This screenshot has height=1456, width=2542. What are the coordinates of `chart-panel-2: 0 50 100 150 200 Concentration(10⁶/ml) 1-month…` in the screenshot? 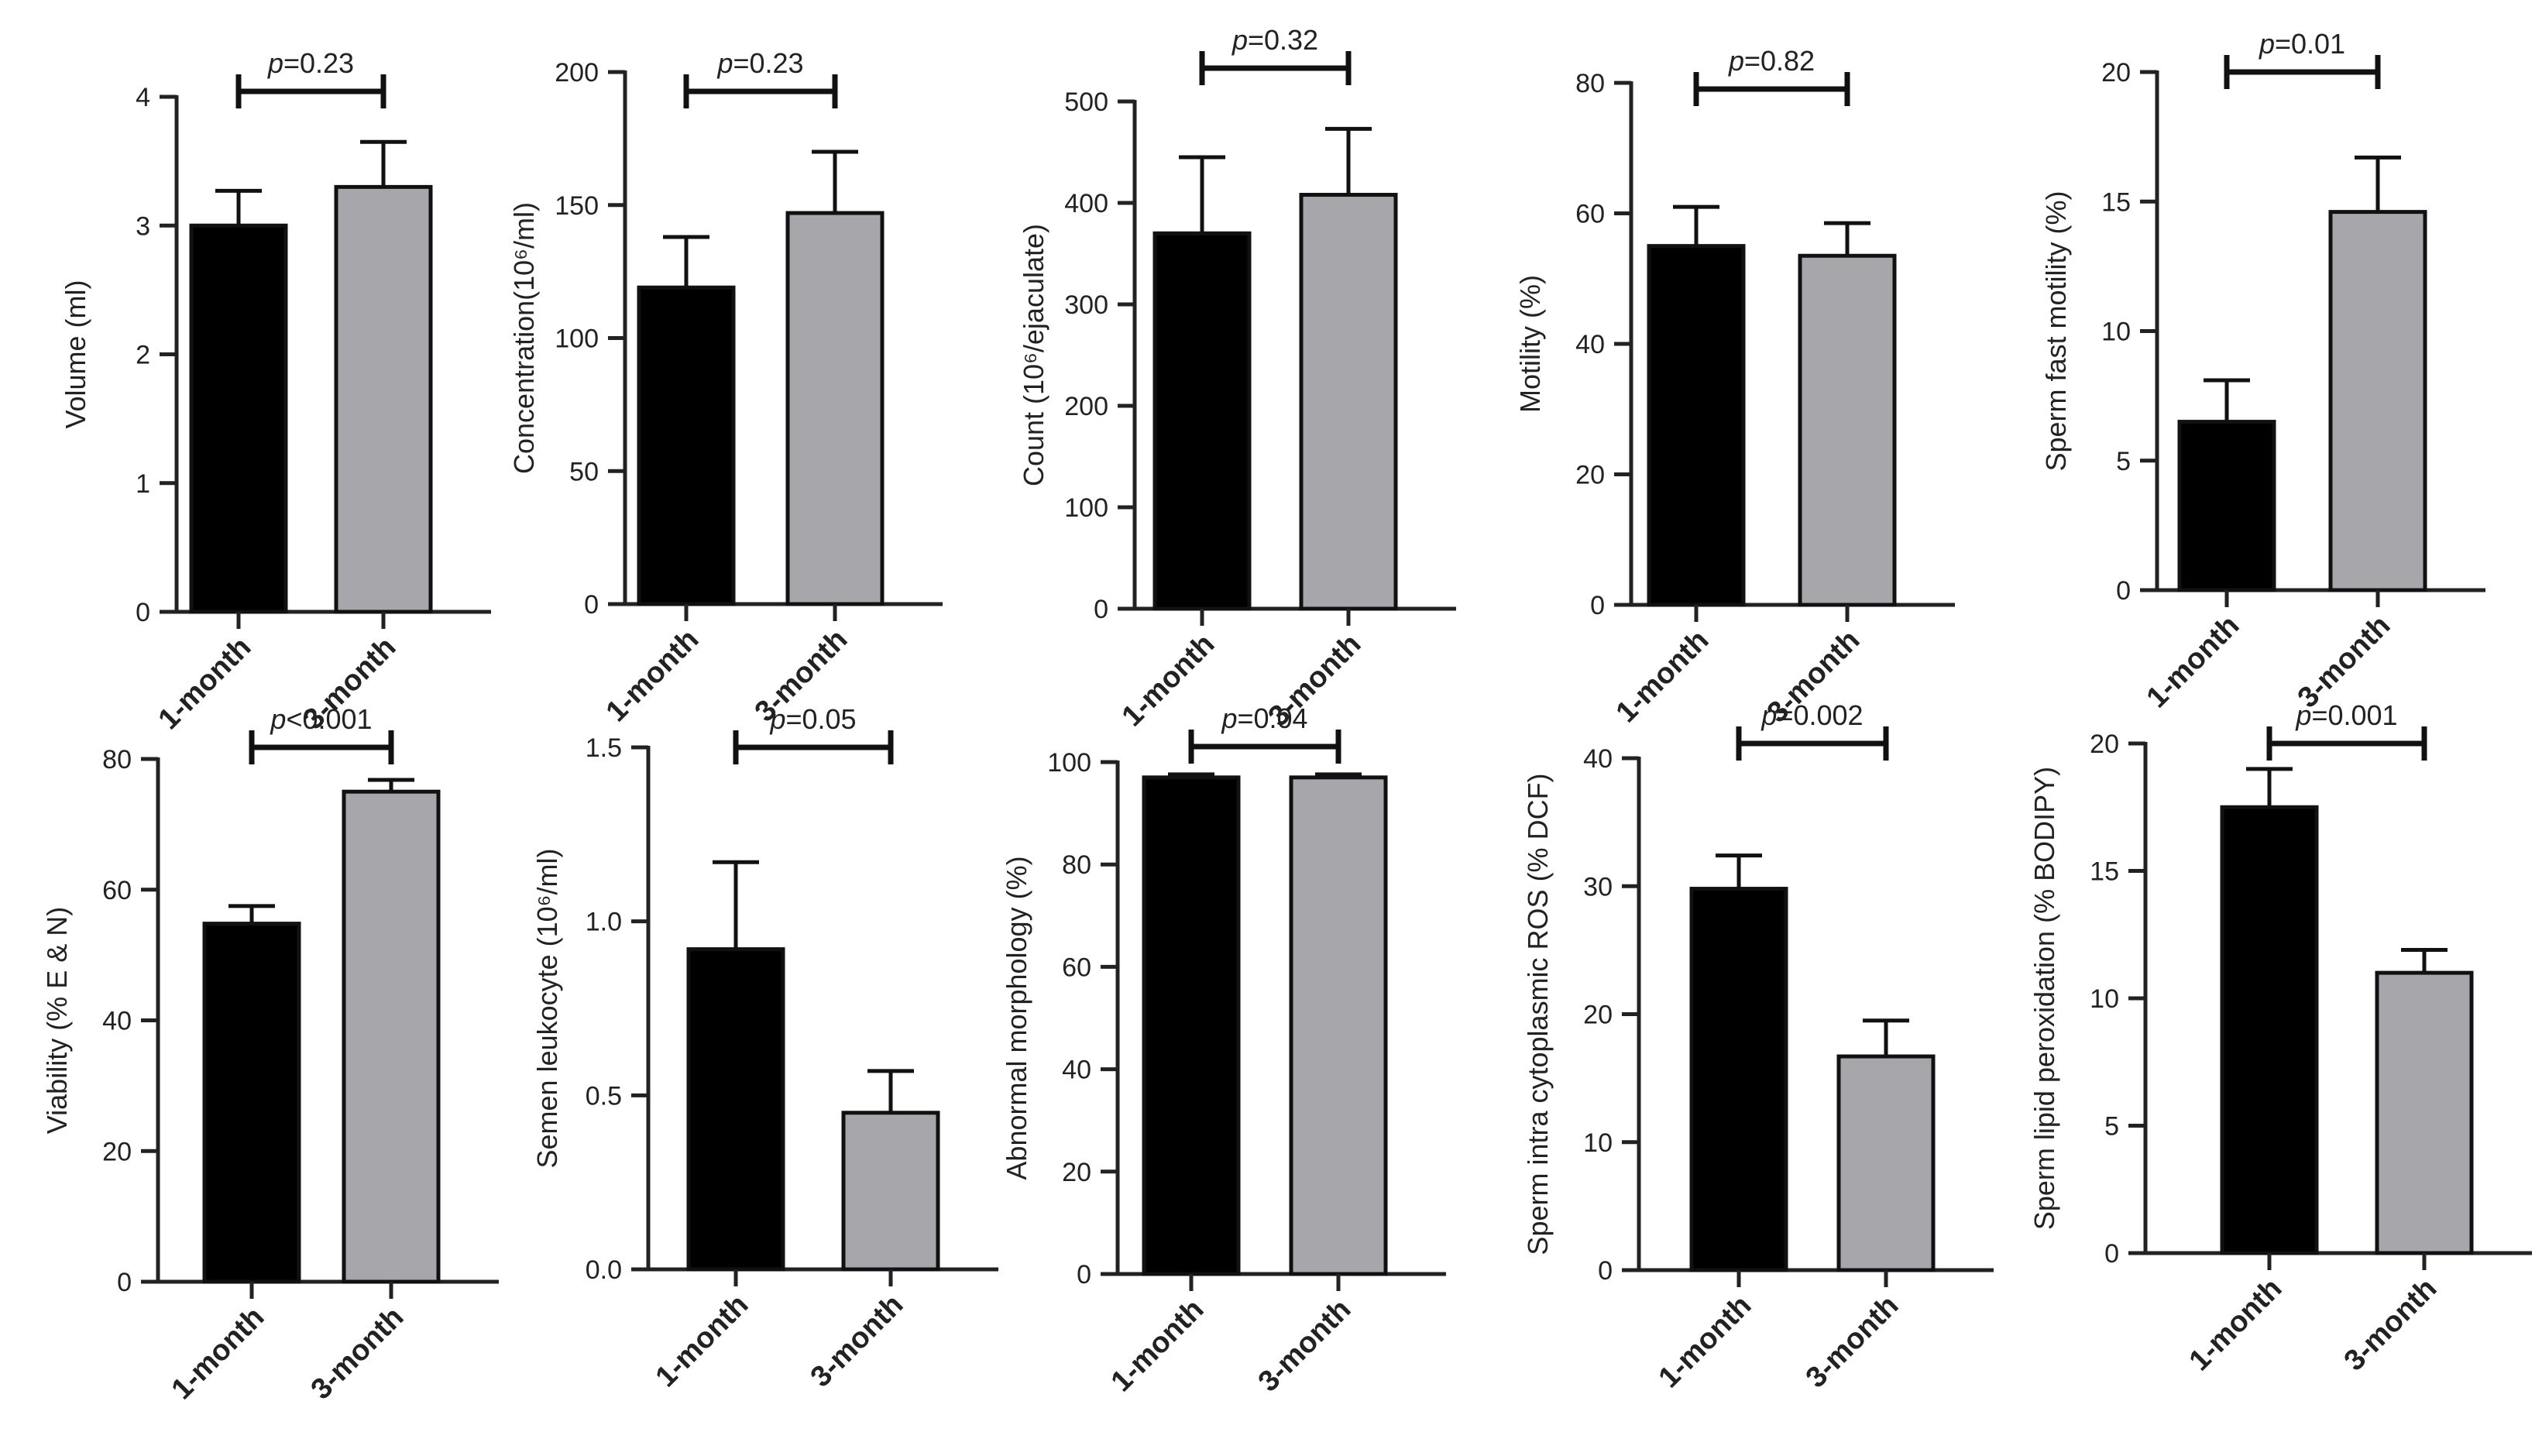 It's located at (725, 387).